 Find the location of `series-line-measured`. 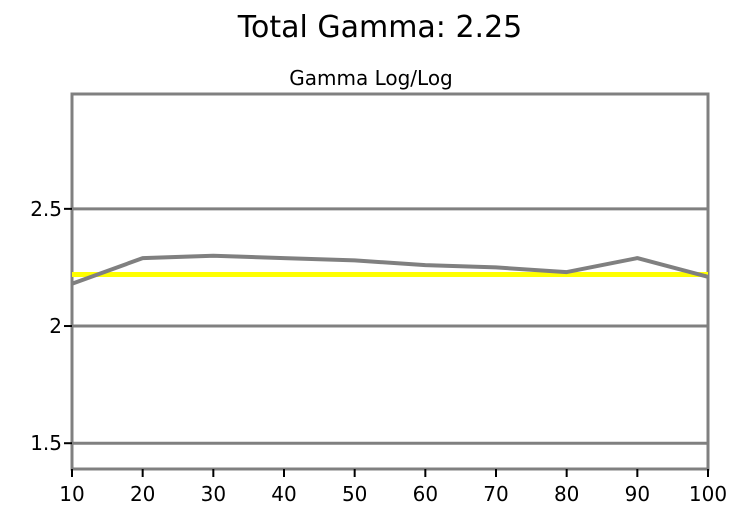

series-line-measured is located at coordinates (390, 269).